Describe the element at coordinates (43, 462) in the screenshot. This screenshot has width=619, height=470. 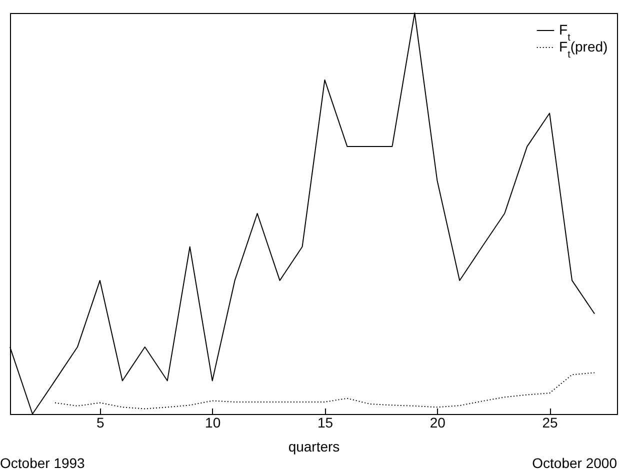
I see `text: October 1993` at that location.